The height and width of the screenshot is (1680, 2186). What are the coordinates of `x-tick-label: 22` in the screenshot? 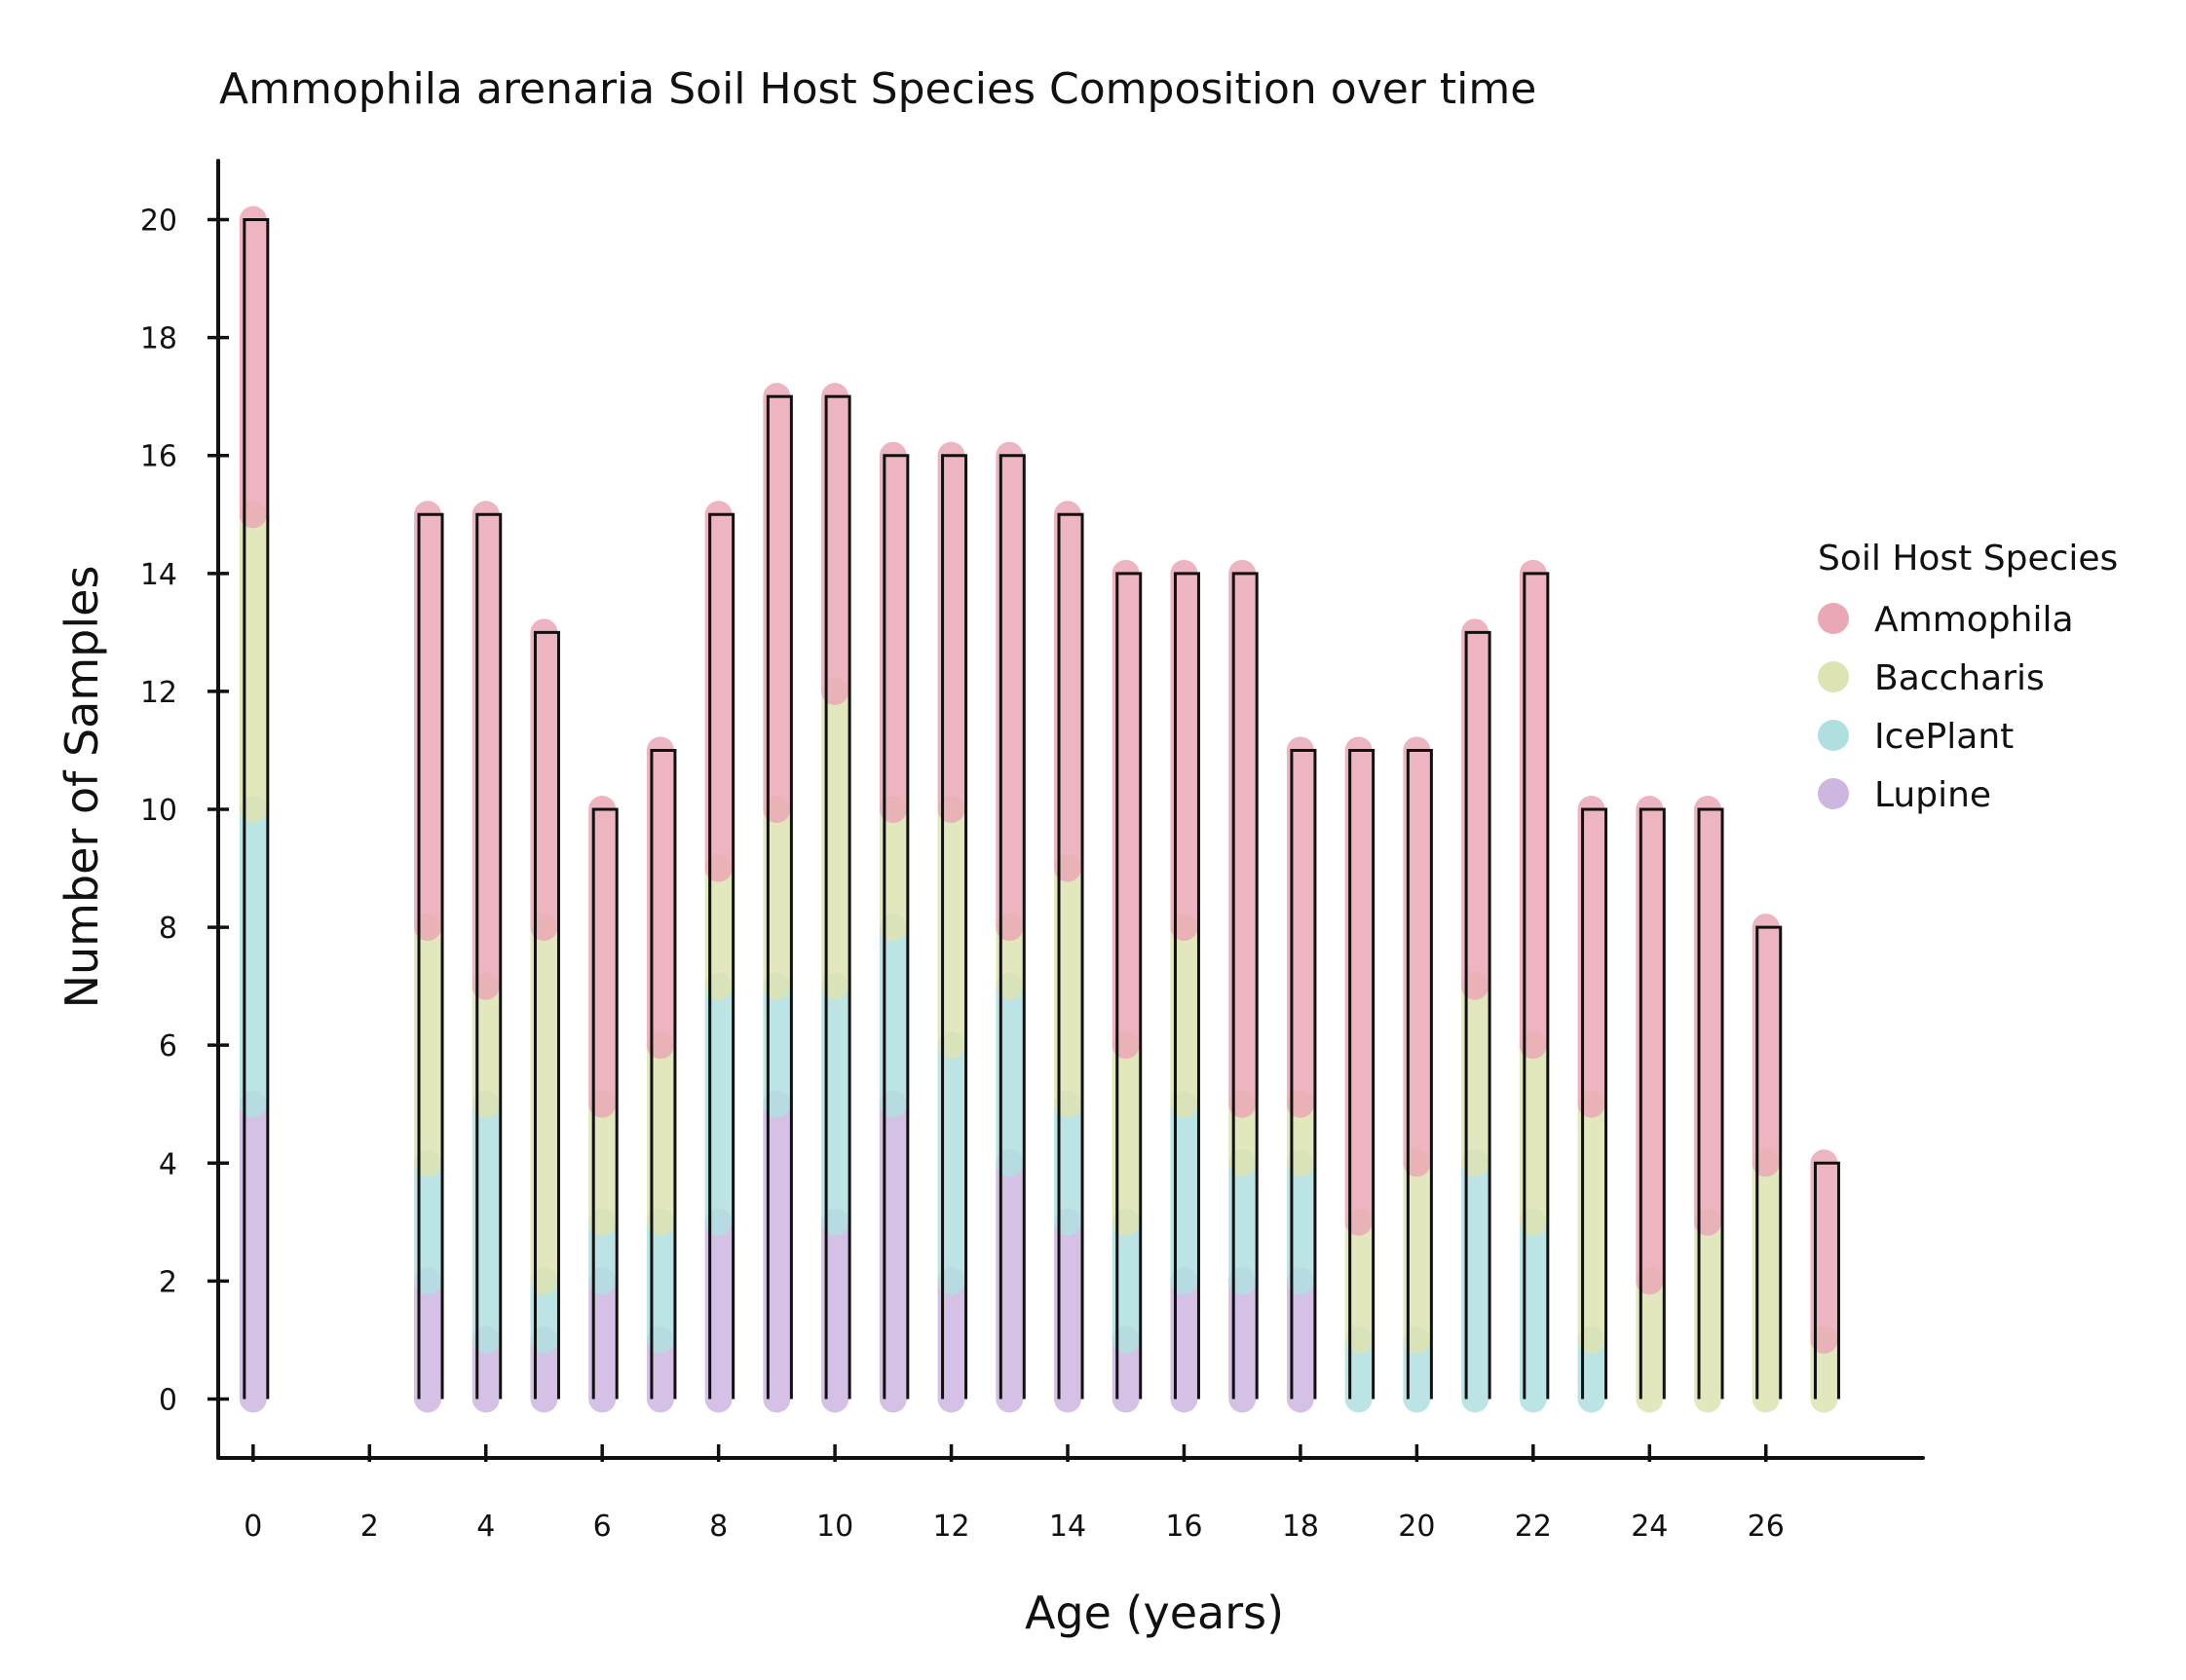 It's located at (1533, 1527).